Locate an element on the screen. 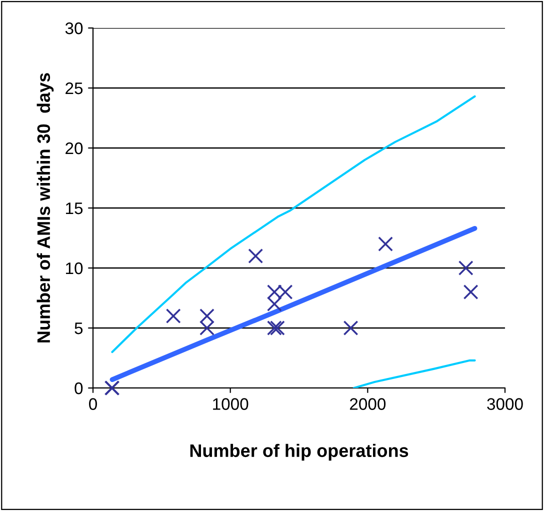 This screenshot has width=544, height=511. y-tick-label: 5 is located at coordinates (78, 328).